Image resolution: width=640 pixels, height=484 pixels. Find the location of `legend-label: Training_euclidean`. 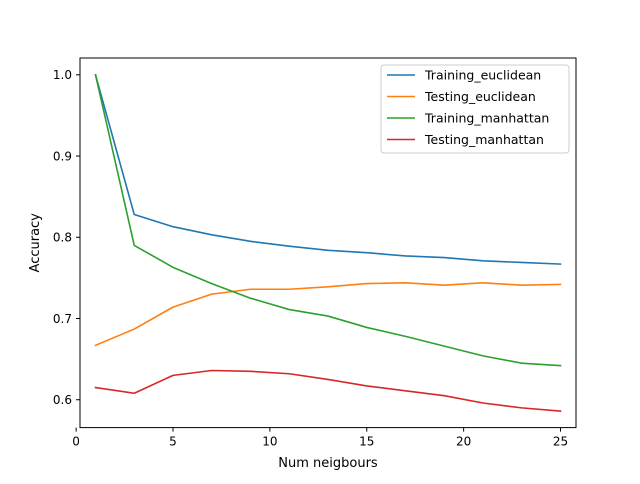

legend-label: Training_euclidean is located at coordinates (482, 75).